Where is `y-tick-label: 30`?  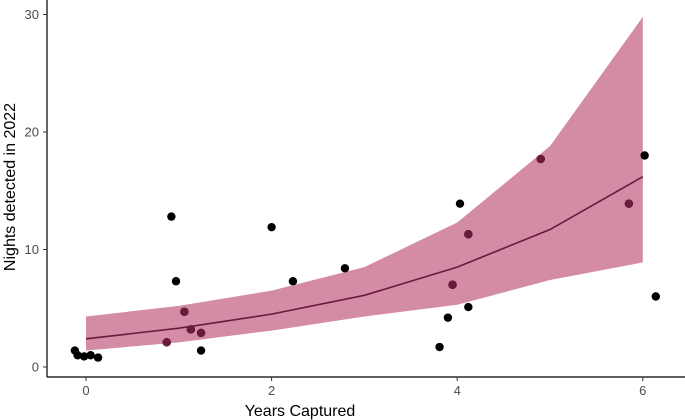
y-tick-label: 30 is located at coordinates (32, 14).